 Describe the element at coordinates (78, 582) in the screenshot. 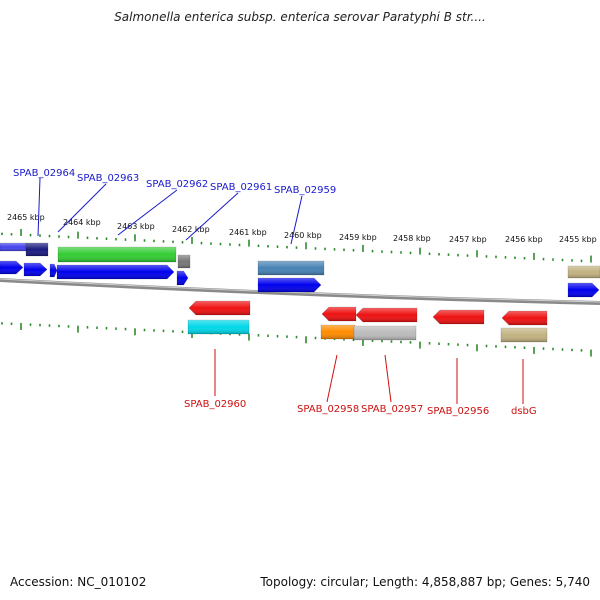

I see `accession-text: Accession: NC_010102` at that location.